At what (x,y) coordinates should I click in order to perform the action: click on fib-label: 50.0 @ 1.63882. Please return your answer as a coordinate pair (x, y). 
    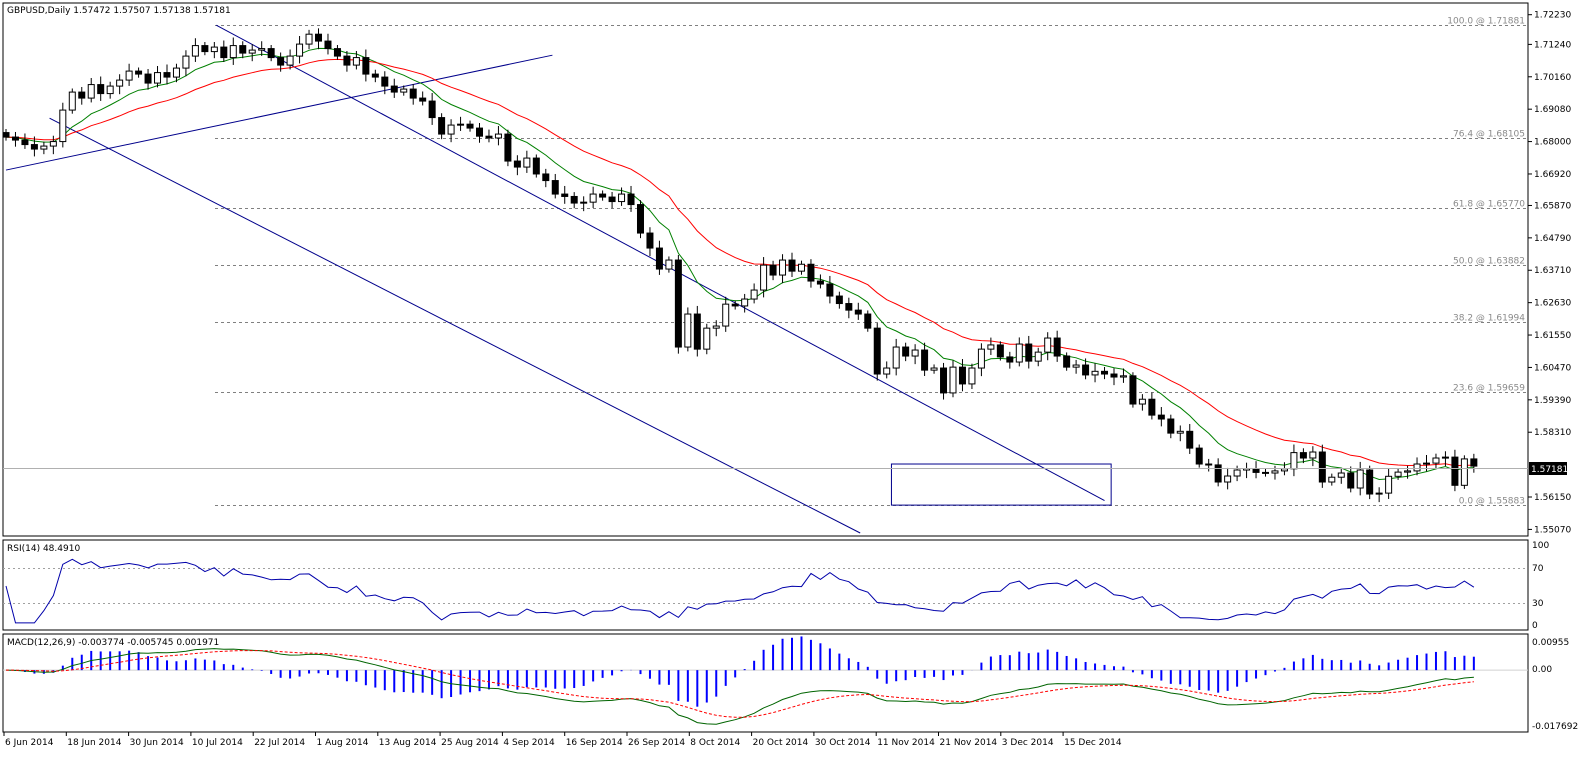
    Looking at the image, I should click on (1489, 262).